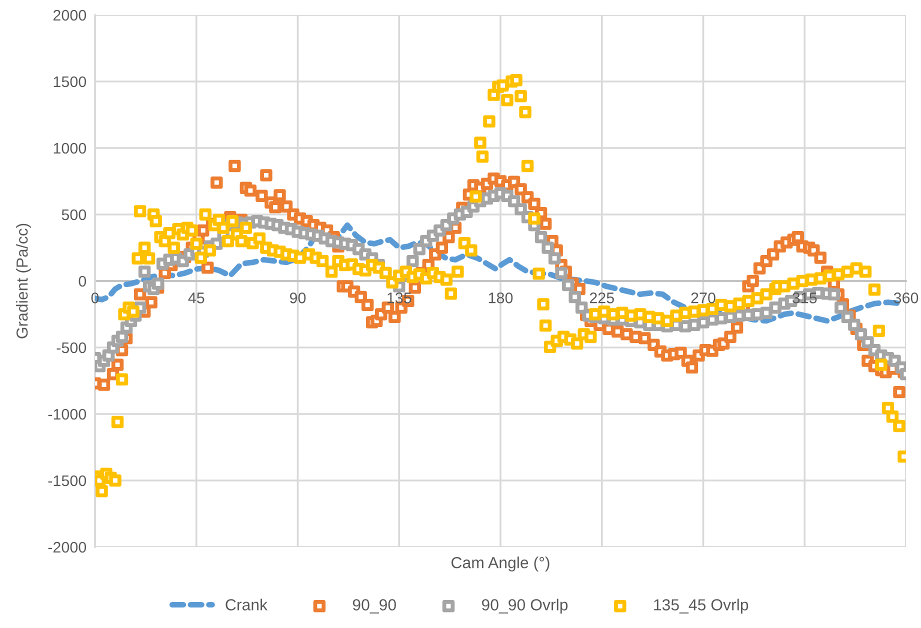  What do you see at coordinates (23, 281) in the screenshot?
I see `y-axis-title: Gradient (Pa/cc)` at bounding box center [23, 281].